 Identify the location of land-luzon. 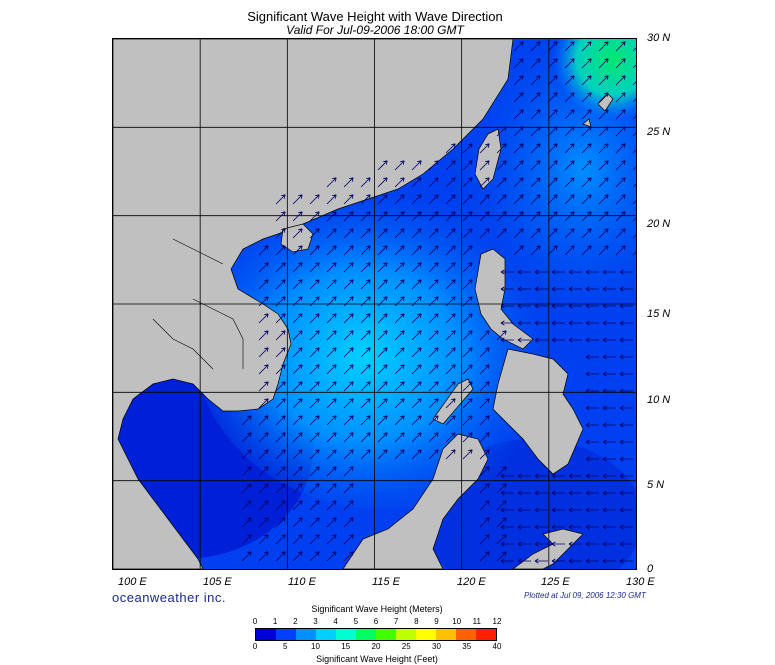
(504, 299).